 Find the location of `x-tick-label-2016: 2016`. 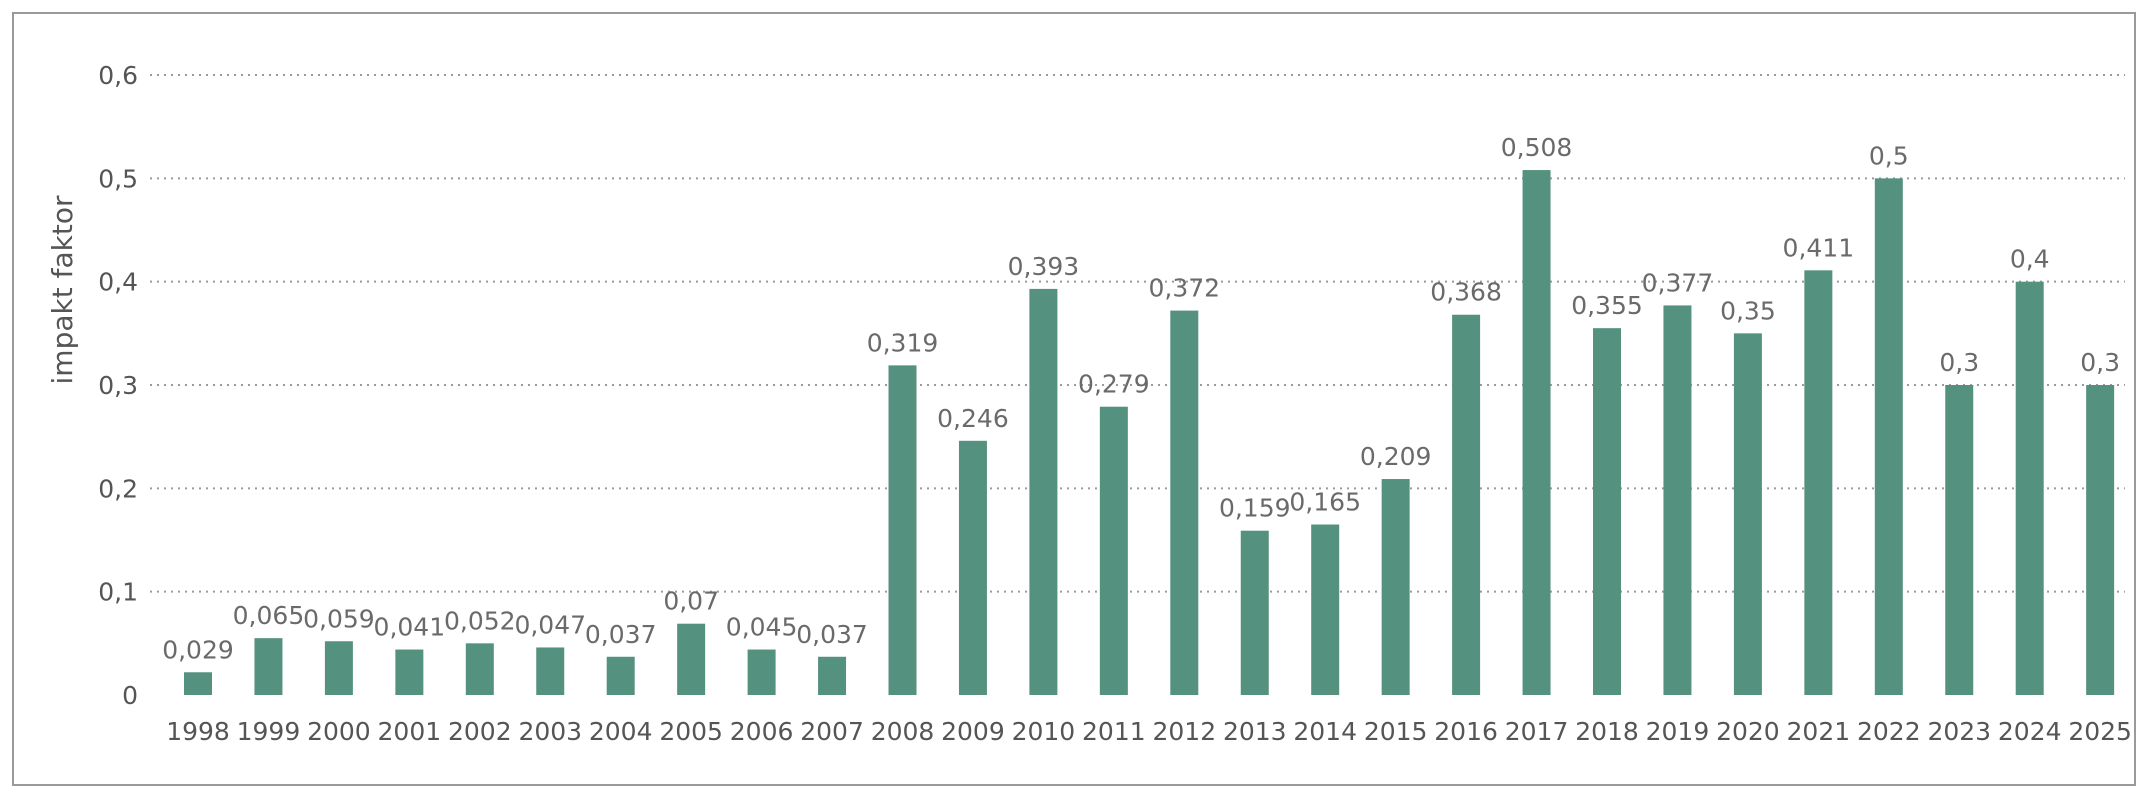

x-tick-label-2016: 2016 is located at coordinates (1466, 731).